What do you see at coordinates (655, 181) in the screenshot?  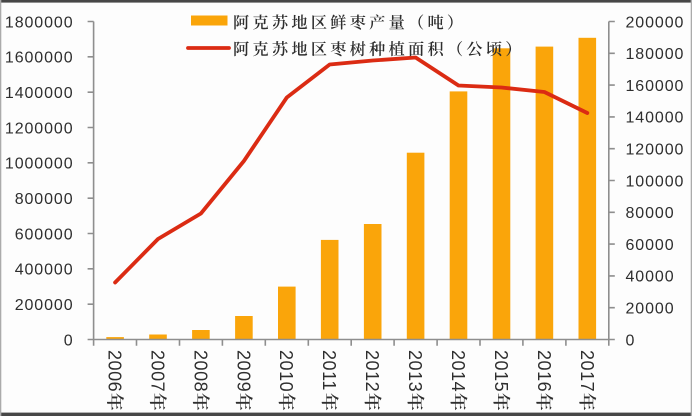 I see `svg-text: 100000` at bounding box center [655, 181].